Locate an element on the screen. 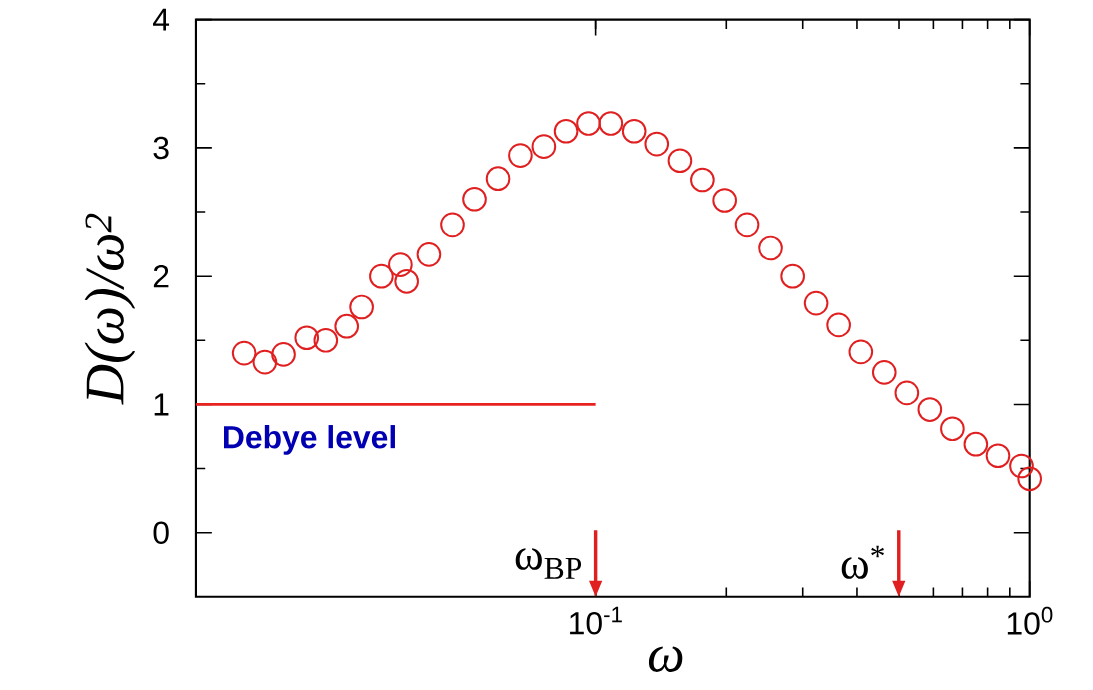 The width and height of the screenshot is (1093, 690). series-label: Debye level is located at coordinates (309, 440).